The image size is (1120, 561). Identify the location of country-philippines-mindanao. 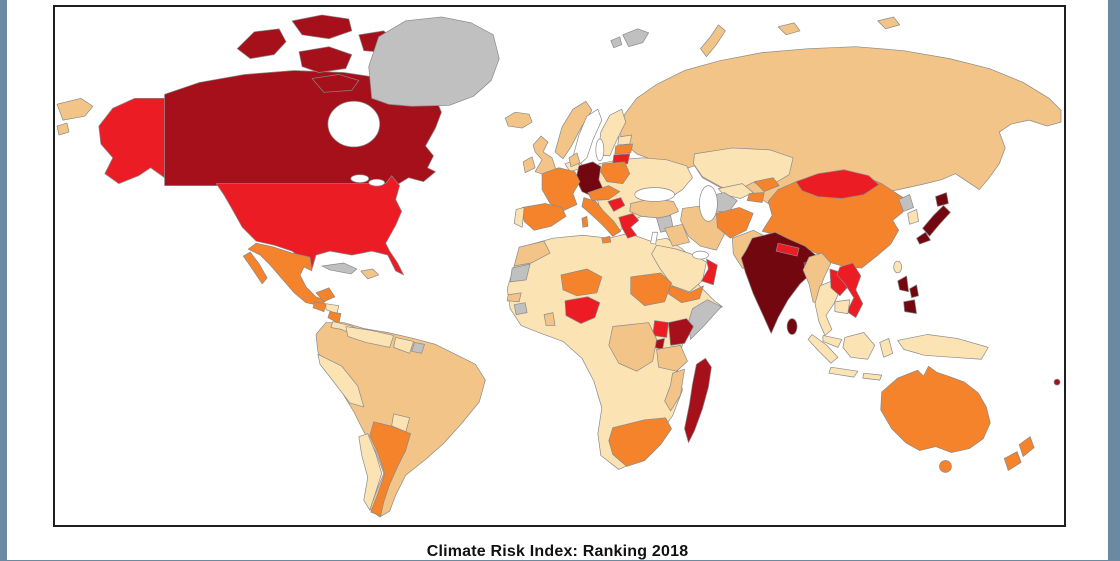
(910, 306).